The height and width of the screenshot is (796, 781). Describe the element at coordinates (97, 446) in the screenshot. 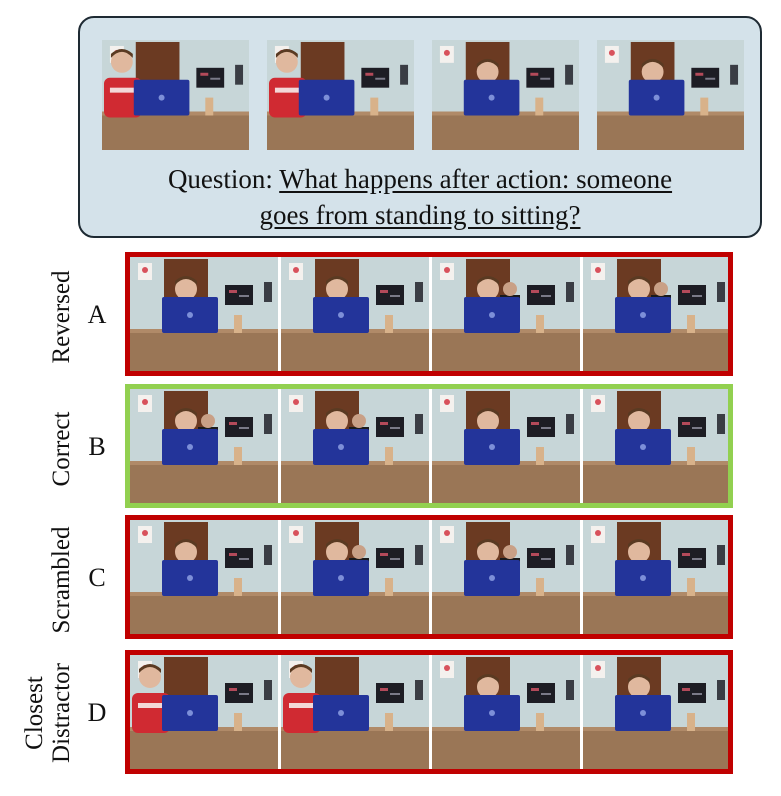

I see `option-b-letter: B` at that location.